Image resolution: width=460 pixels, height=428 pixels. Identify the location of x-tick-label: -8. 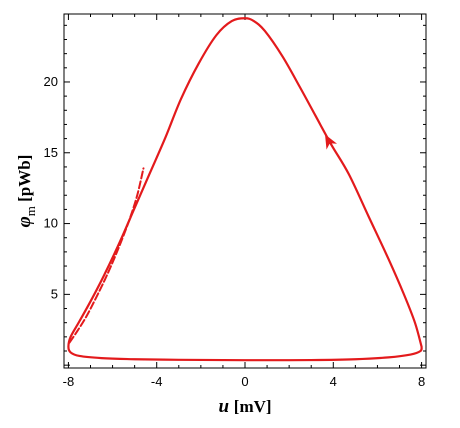
(69, 381).